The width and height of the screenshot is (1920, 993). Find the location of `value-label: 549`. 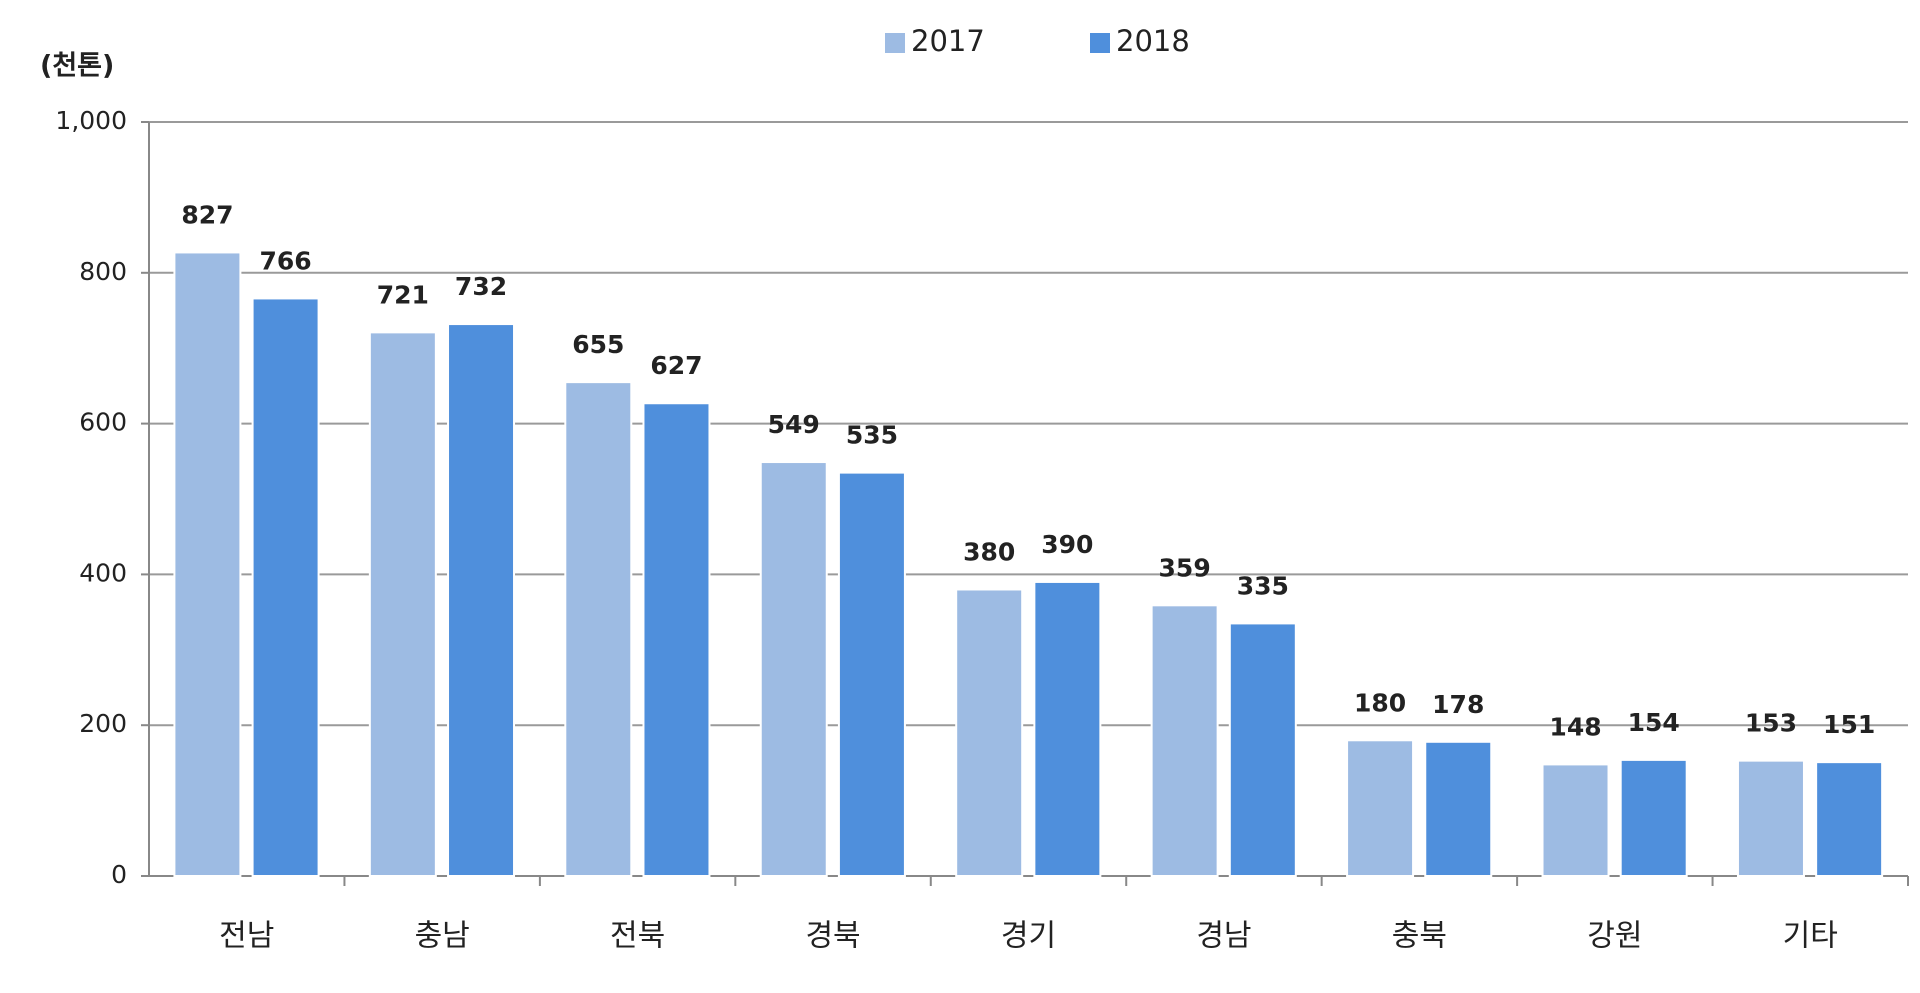

value-label: 549 is located at coordinates (794, 424).